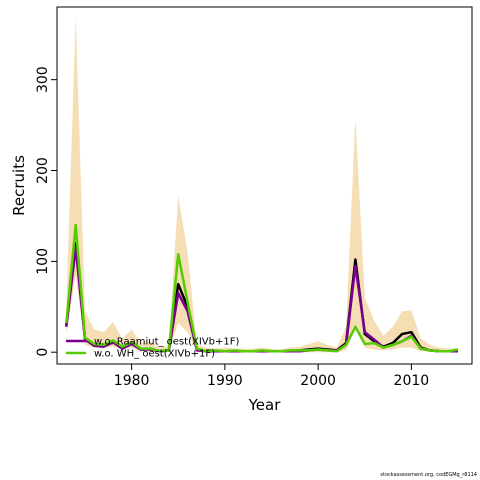 Image resolution: width=480 pixels, height=480 pixels. I want to click on y-axis-title: Recruits, so click(19, 185).